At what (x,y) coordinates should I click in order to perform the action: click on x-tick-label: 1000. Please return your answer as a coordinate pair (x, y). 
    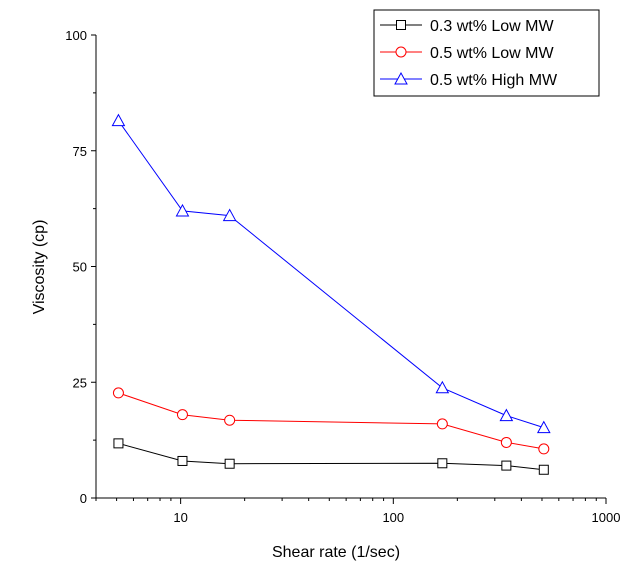
    Looking at the image, I should click on (606, 517).